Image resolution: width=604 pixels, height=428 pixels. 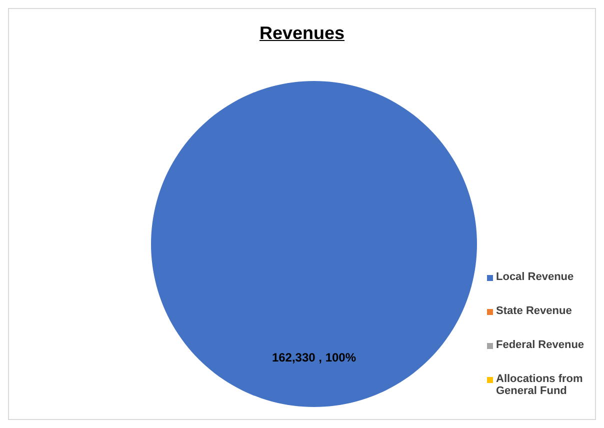 What do you see at coordinates (534, 311) in the screenshot?
I see `legend-label: State Revenue` at bounding box center [534, 311].